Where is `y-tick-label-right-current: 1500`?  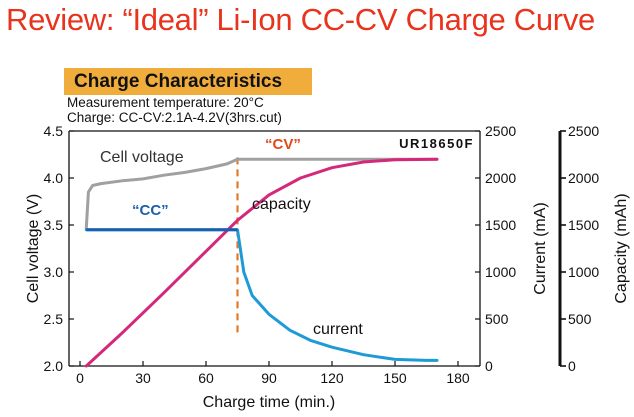 y-tick-label-right-current: 1500 is located at coordinates (500, 225).